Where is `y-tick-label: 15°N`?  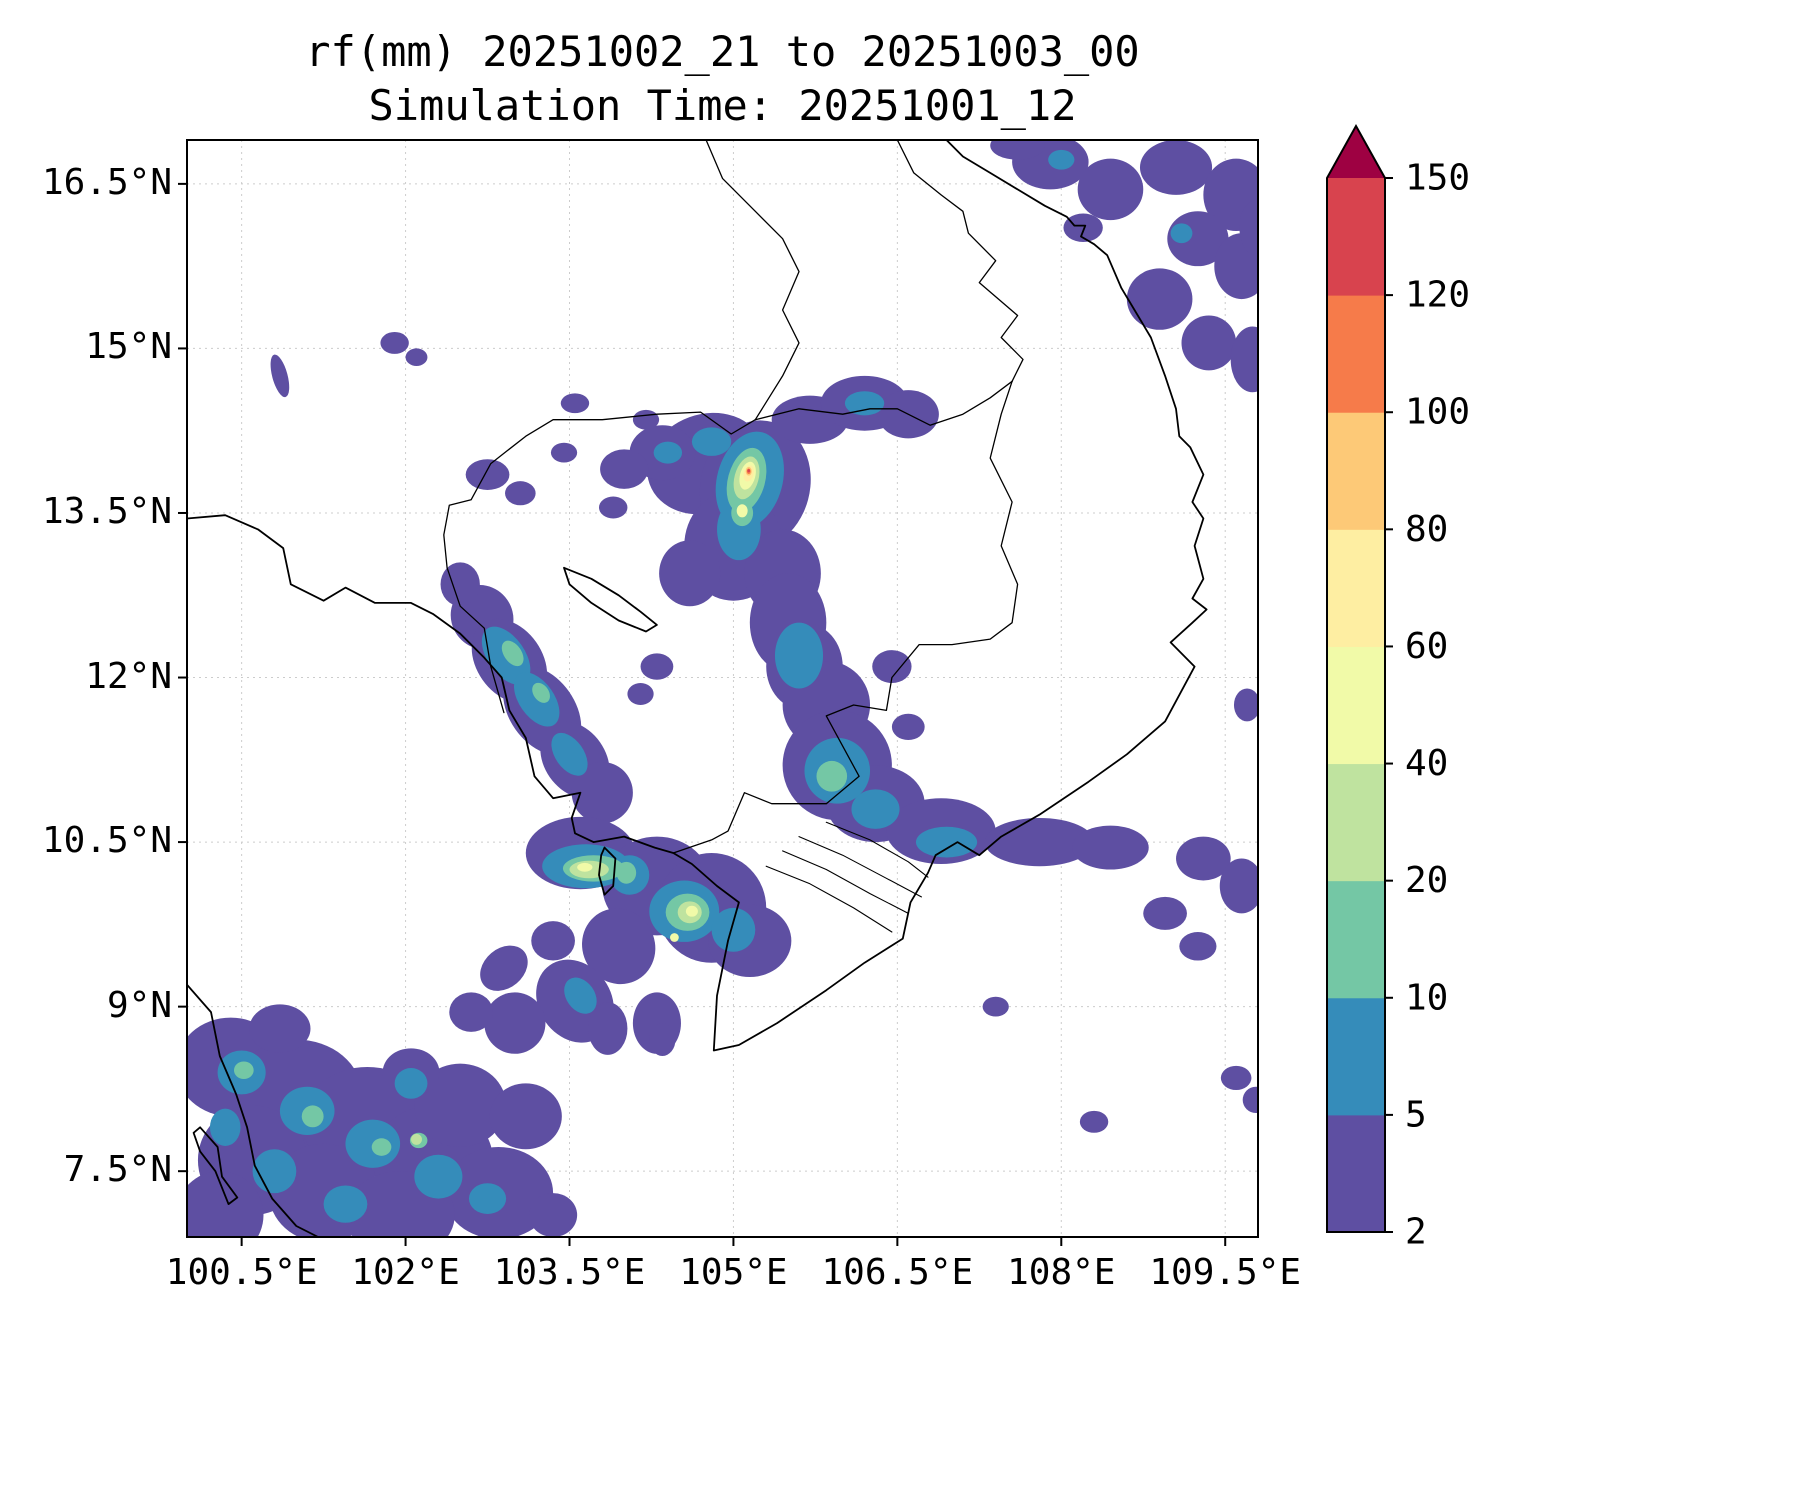 y-tick-label: 15°N is located at coordinates (128, 347).